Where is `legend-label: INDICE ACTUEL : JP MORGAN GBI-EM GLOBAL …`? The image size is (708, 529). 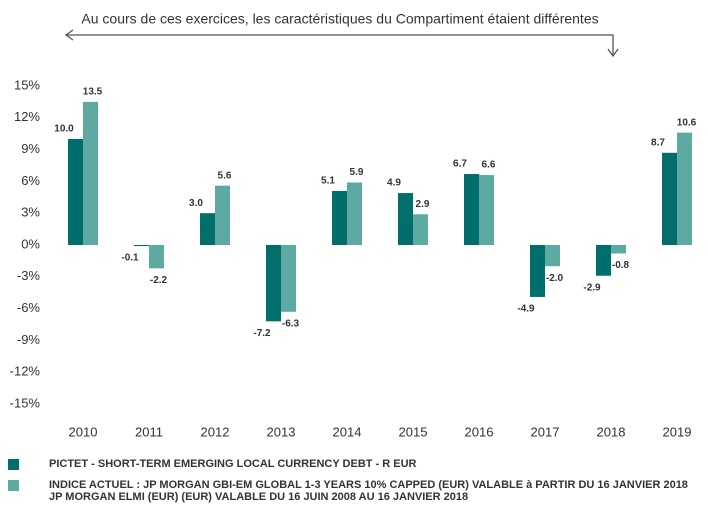
legend-label: INDICE ACTUEL : JP MORGAN GBI-EM GLOBAL … is located at coordinates (368, 485).